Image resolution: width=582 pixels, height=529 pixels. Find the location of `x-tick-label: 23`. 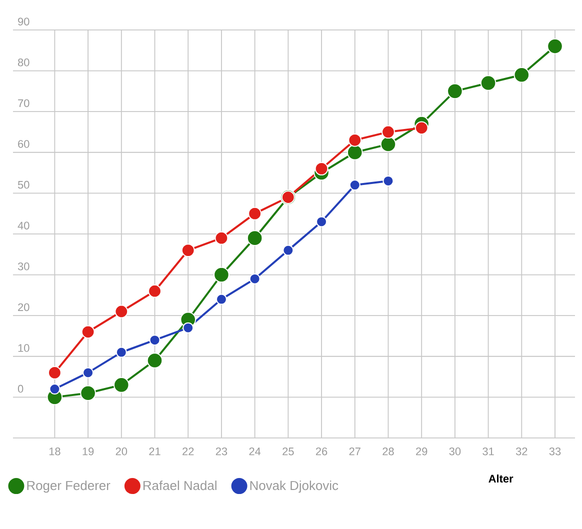

x-tick-label: 23 is located at coordinates (222, 452).